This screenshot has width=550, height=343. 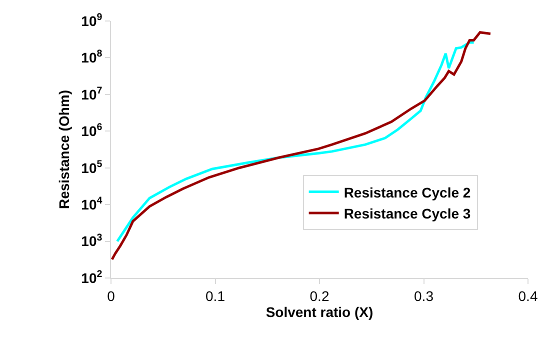 What do you see at coordinates (528, 296) in the screenshot?
I see `x-tick-label: 0.4` at bounding box center [528, 296].